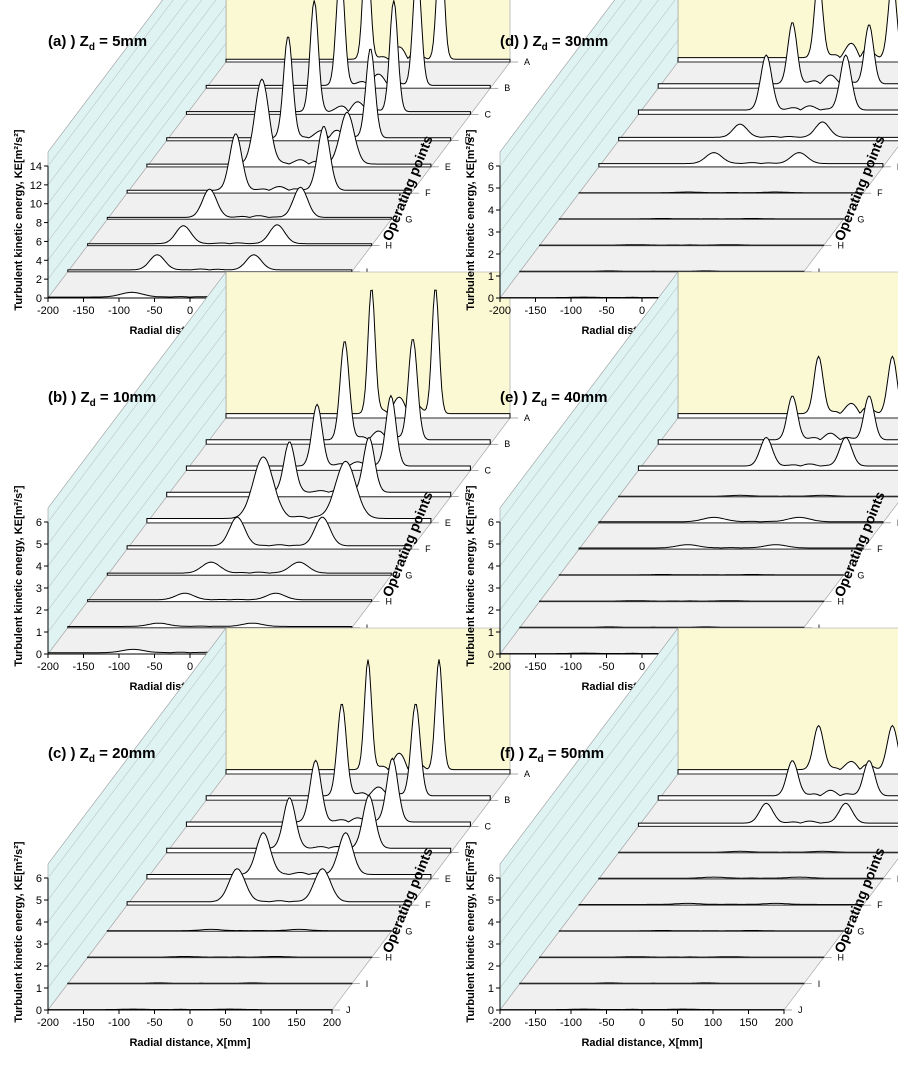 The width and height of the screenshot is (898, 1081). I want to click on z-tick-label: A, so click(527, 62).